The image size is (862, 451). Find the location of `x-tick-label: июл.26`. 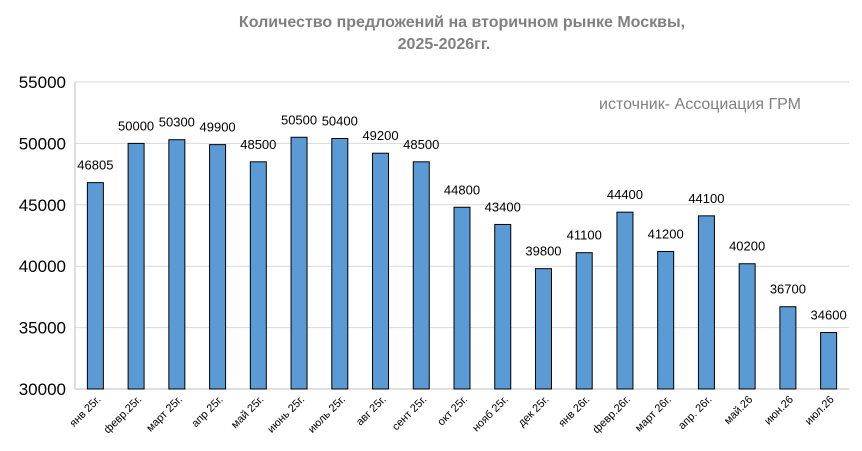

x-tick-label: июл.26 is located at coordinates (820, 411).